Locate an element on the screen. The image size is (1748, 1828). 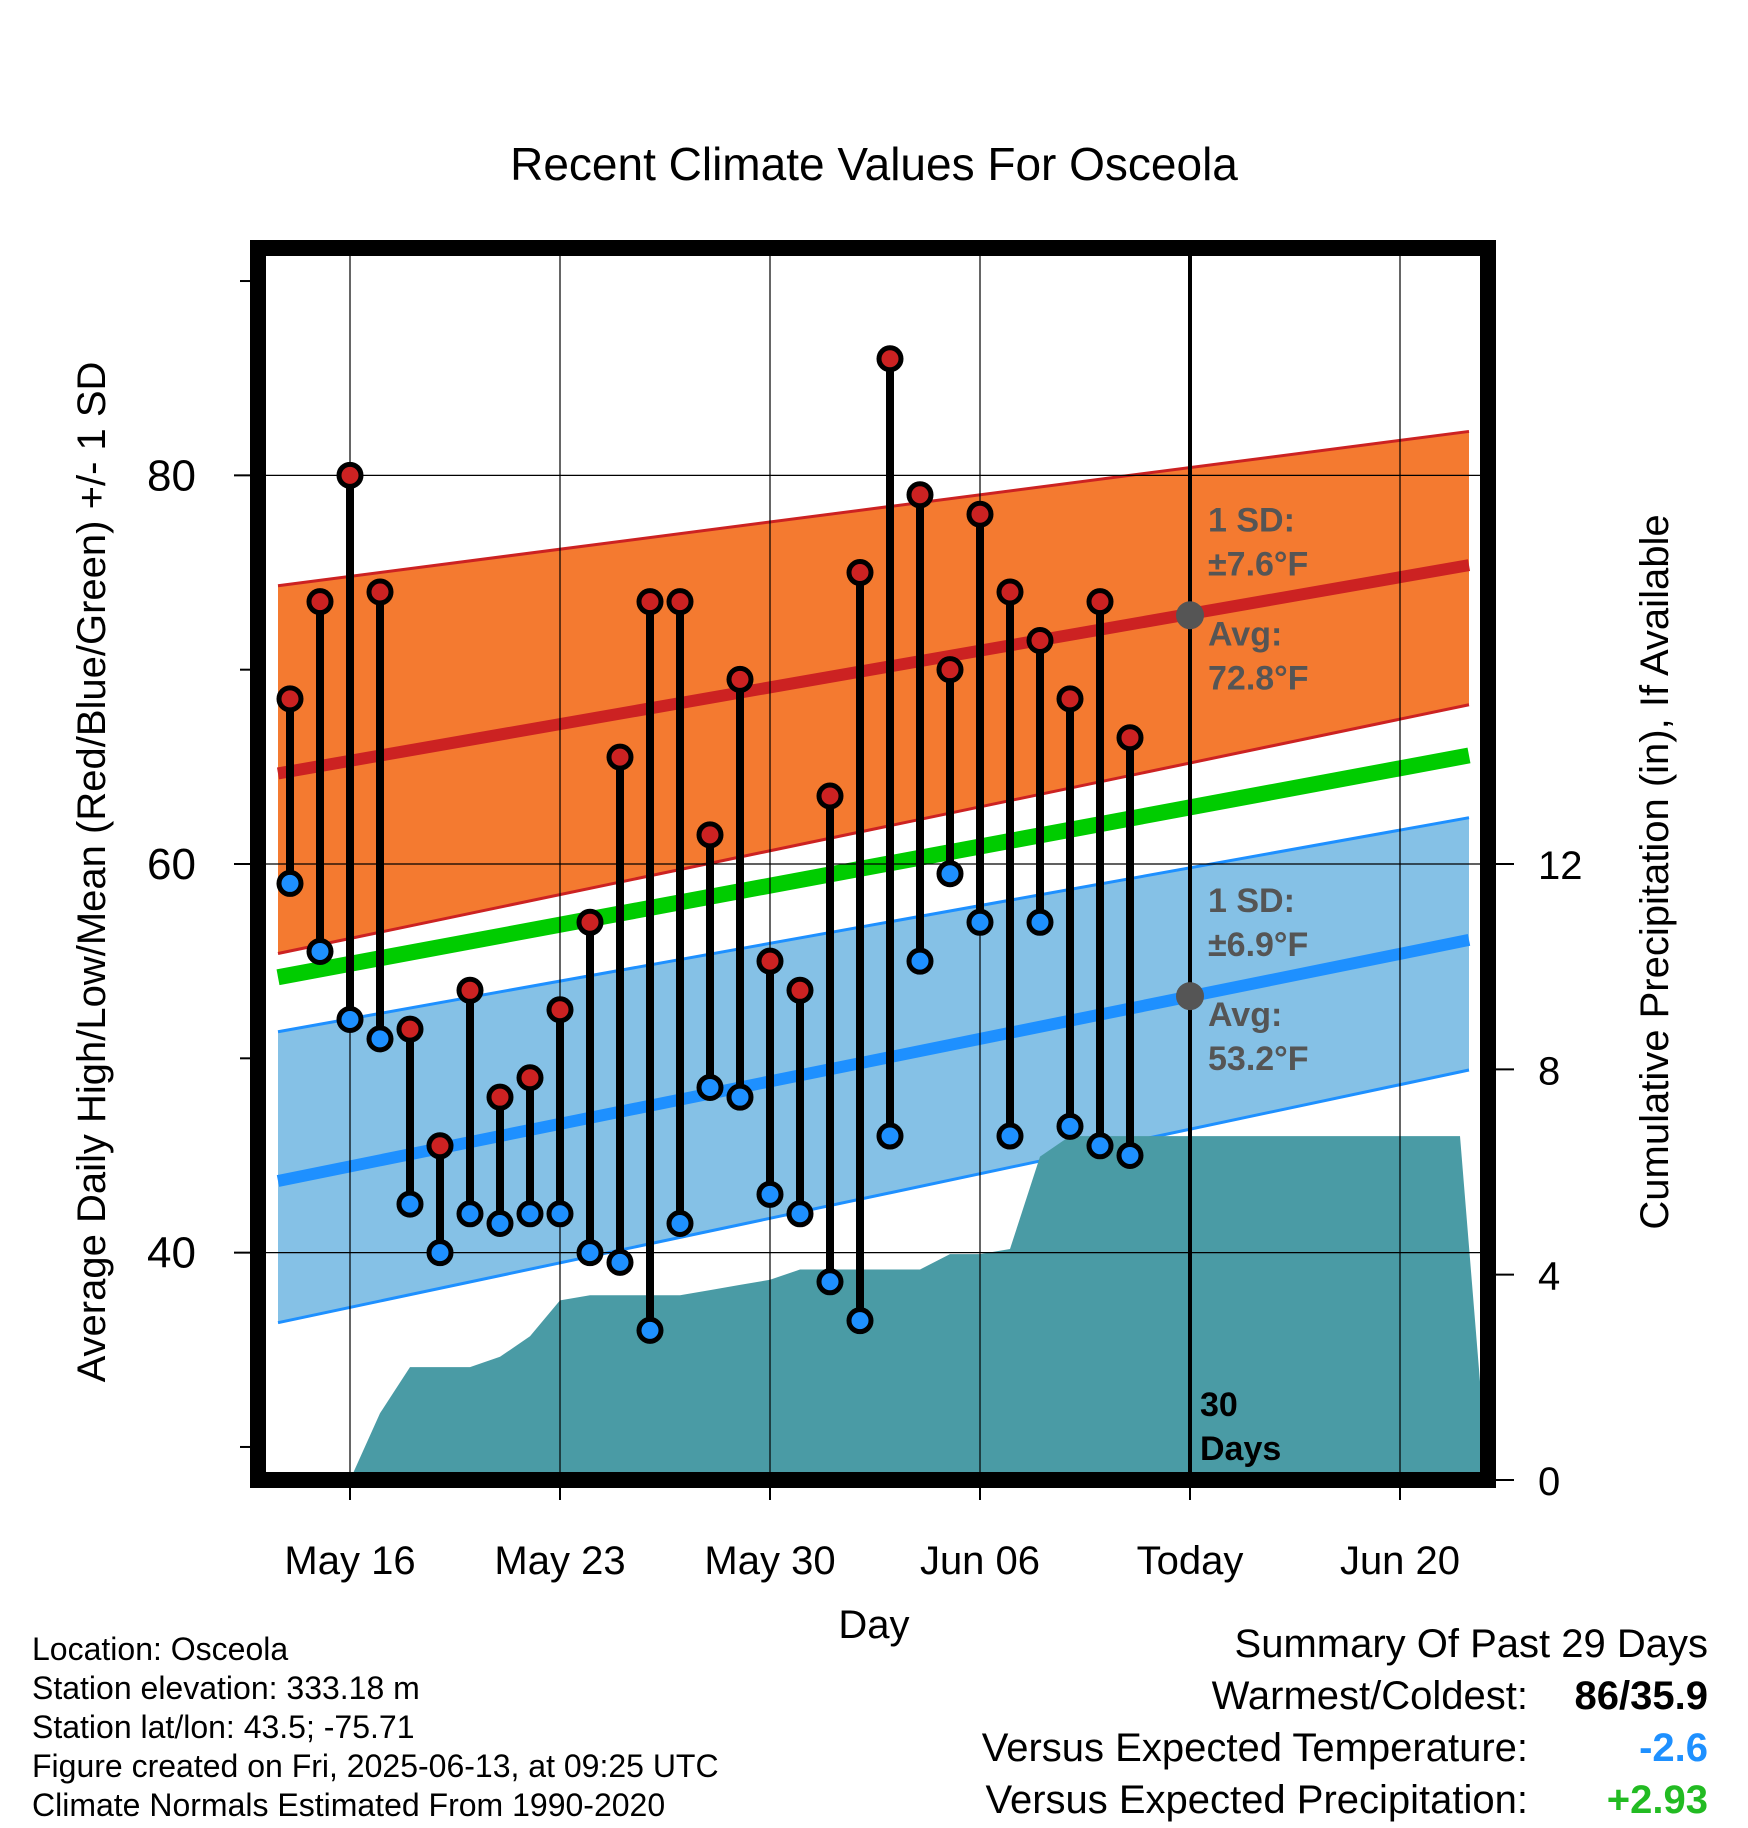
y-left-tick-label: 60 is located at coordinates (171, 864).